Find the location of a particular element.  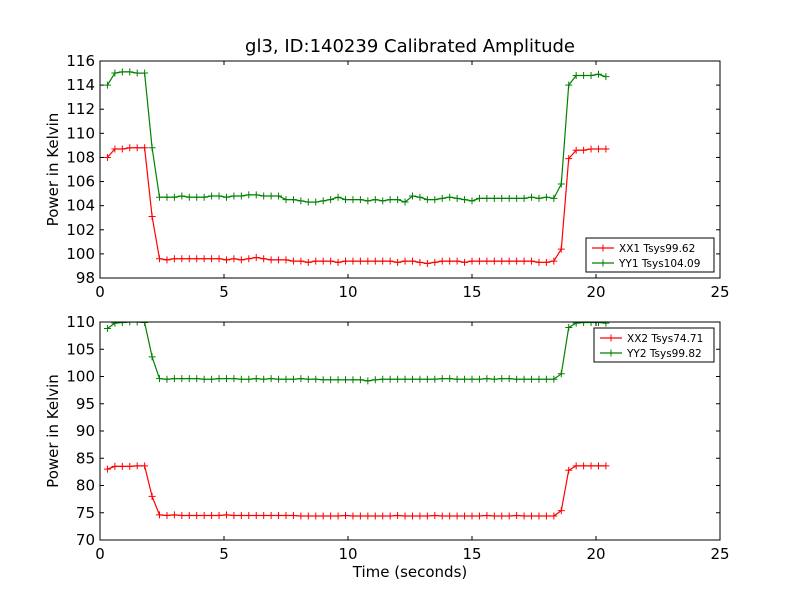

y-tick-label: 108 is located at coordinates (80, 157).